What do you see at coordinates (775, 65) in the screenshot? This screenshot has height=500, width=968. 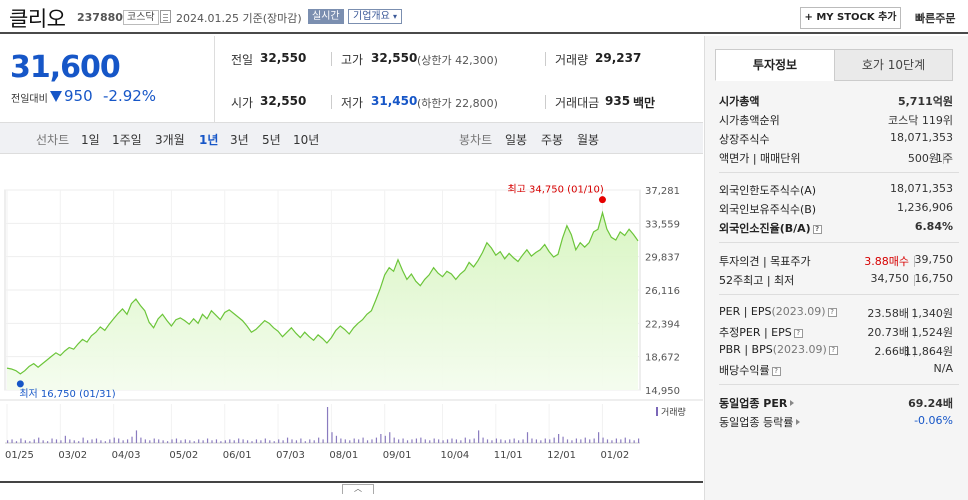 I see `tab-invest-info: 투자정보` at bounding box center [775, 65].